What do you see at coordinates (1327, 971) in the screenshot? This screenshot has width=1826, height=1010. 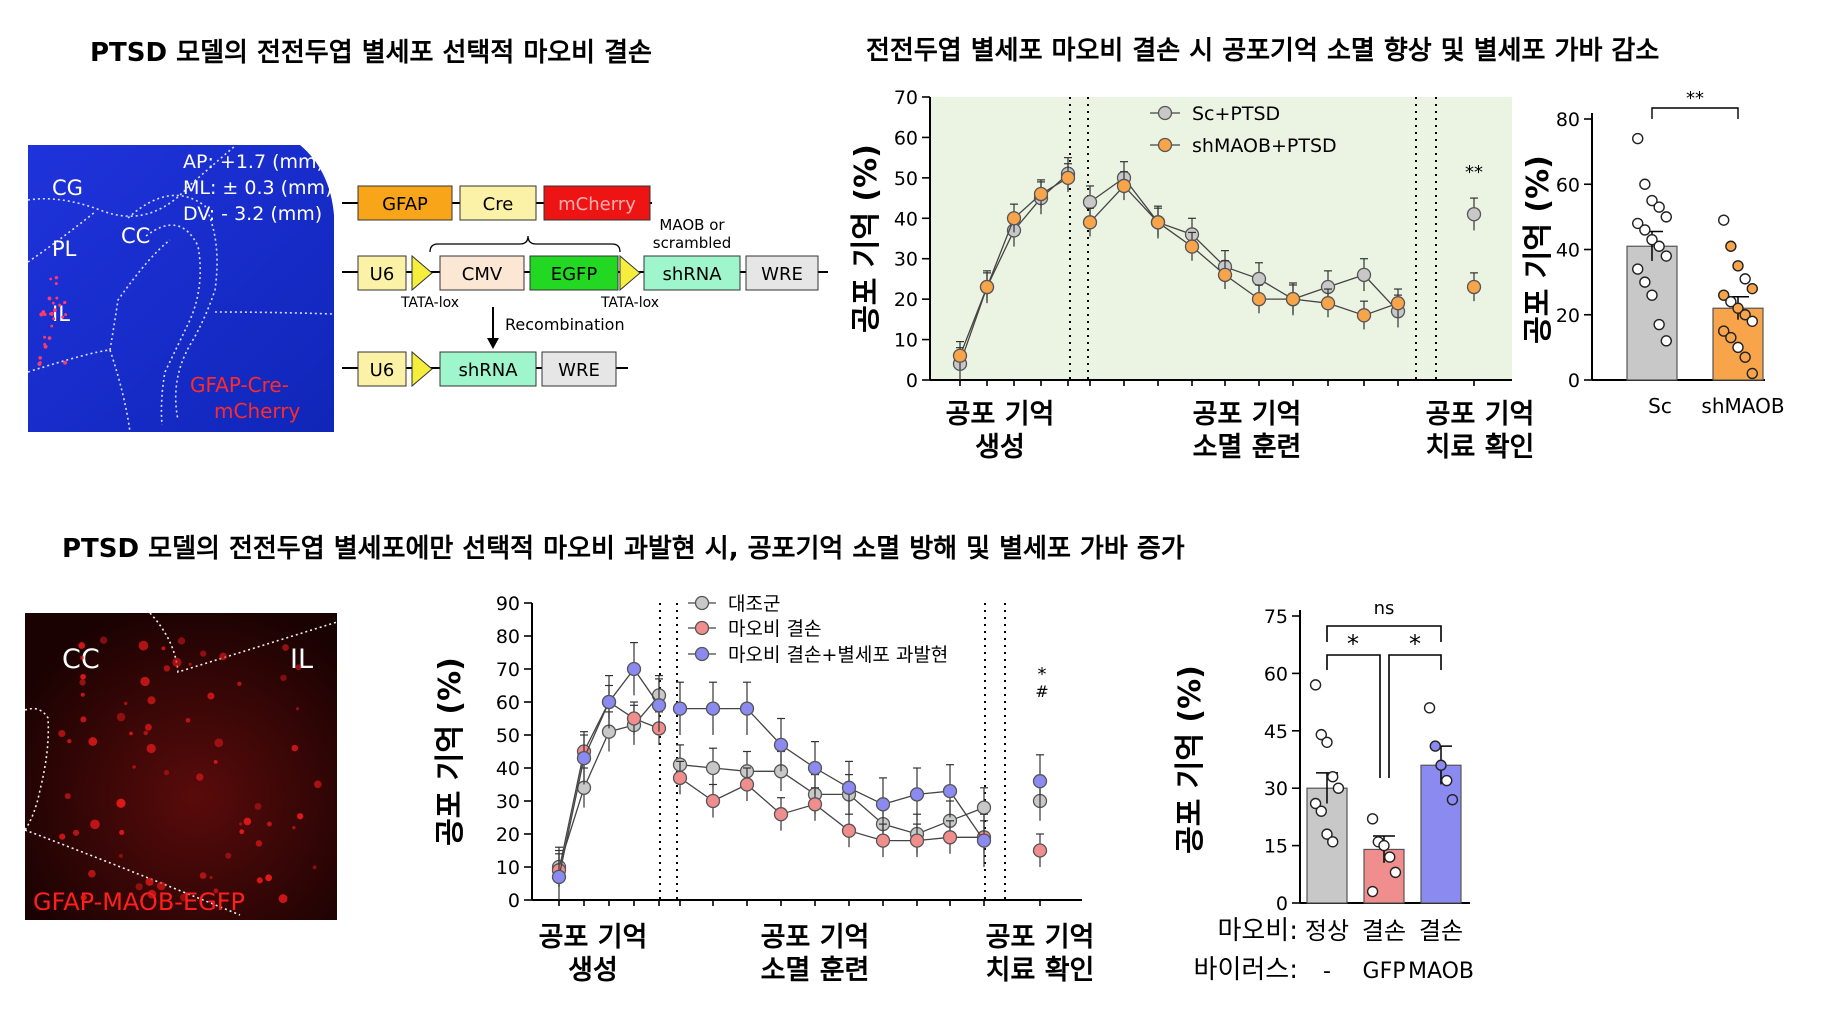 I see `virus-label: -` at bounding box center [1327, 971].